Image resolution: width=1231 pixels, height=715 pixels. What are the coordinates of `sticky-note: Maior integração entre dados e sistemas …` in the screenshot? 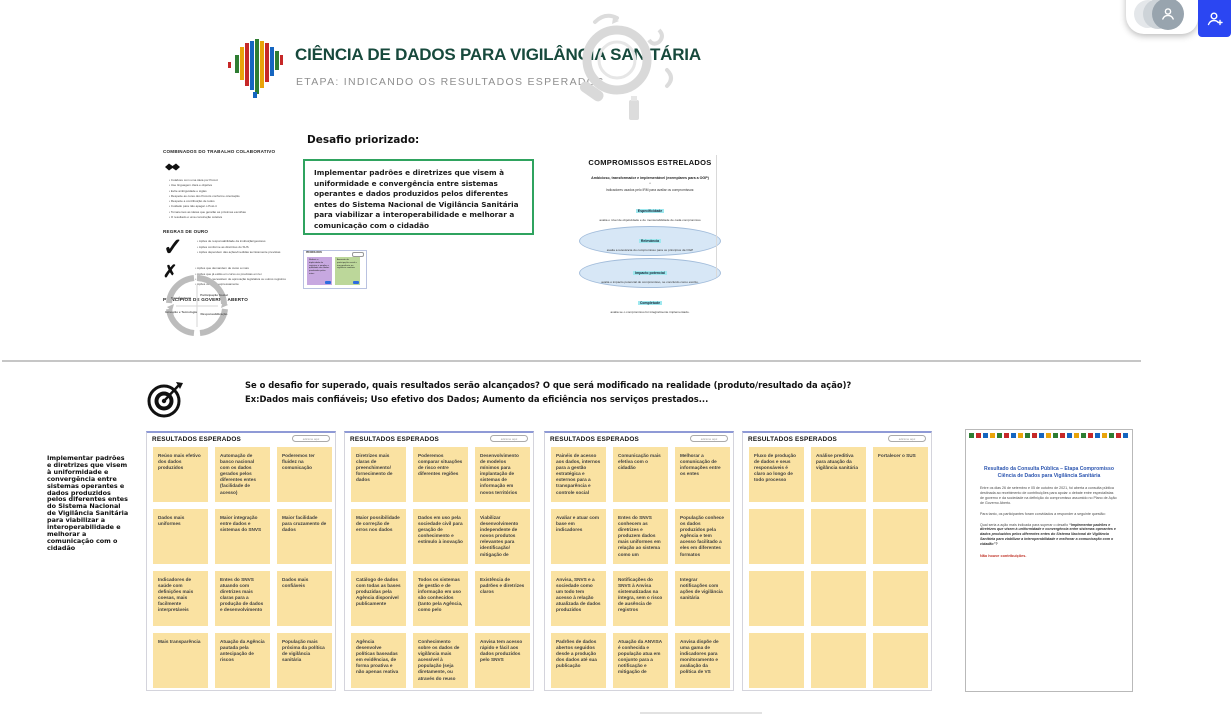 It's located at (242, 536).